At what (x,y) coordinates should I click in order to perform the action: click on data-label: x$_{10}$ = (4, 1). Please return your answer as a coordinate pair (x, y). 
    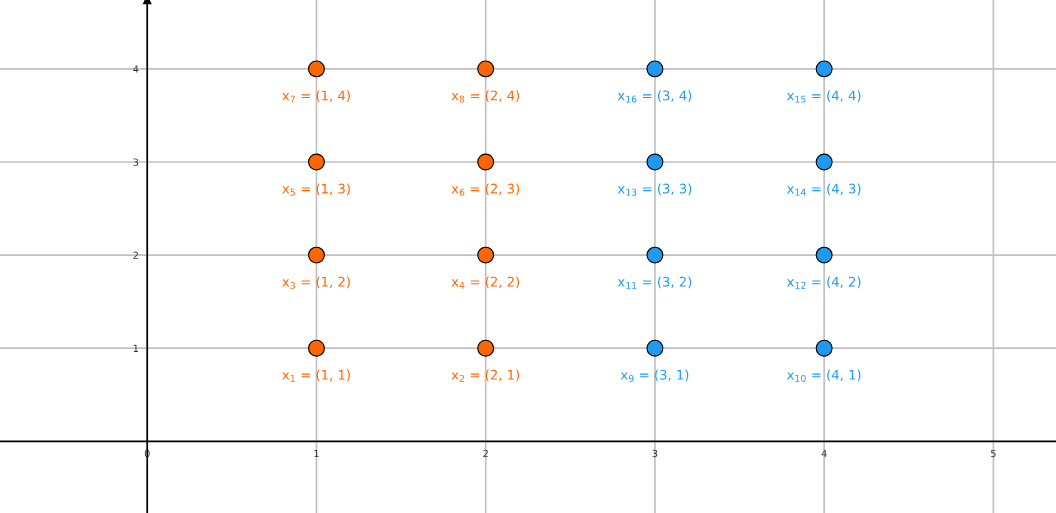
    Looking at the image, I should click on (823, 375).